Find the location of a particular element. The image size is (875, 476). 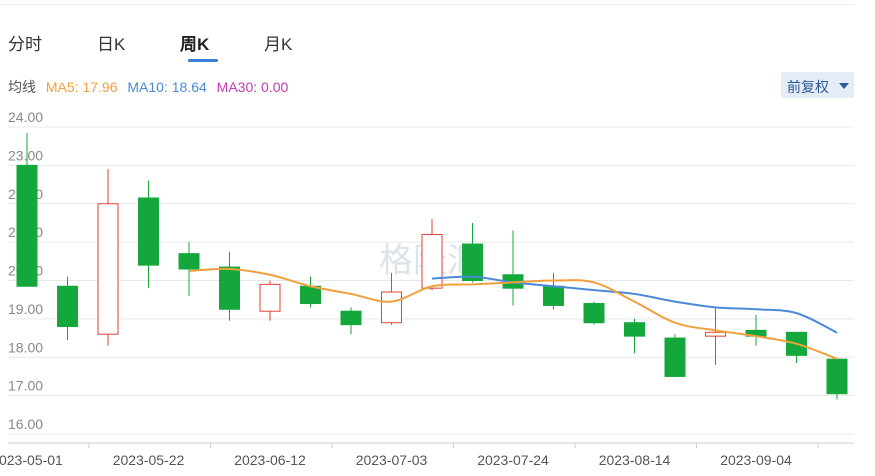

moving-average-legend: 均线 MA5: 17.96 MA10: 18.64 MA30: 0.00 is located at coordinates (151, 87).